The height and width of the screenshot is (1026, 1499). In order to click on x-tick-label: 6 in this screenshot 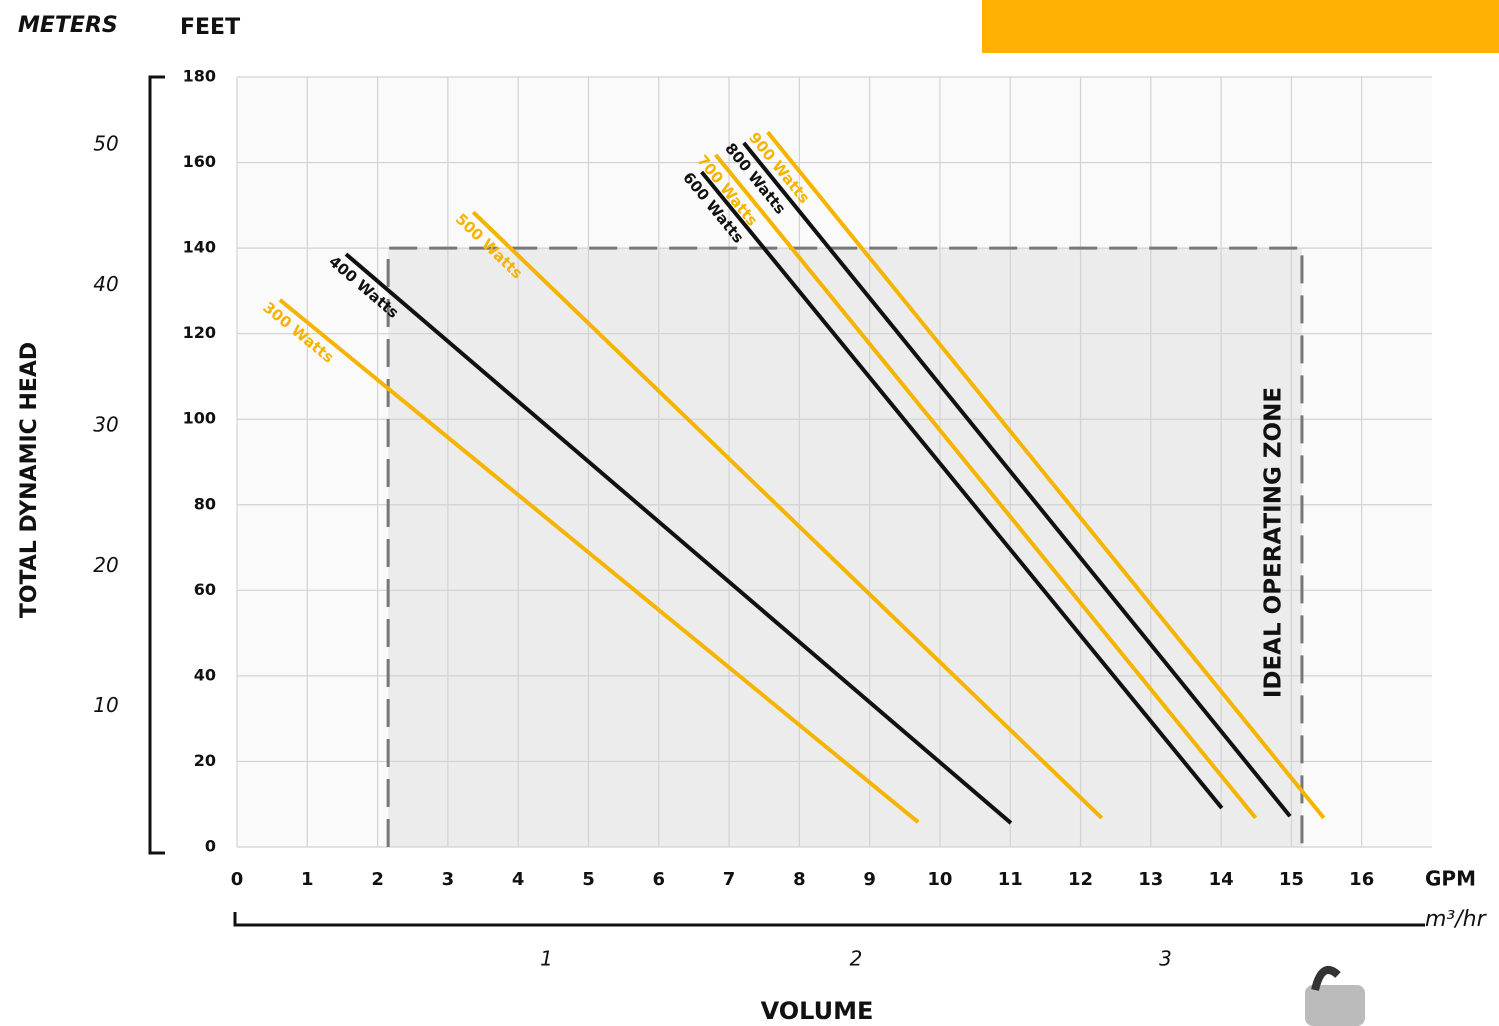, I will do `click(658, 879)`.